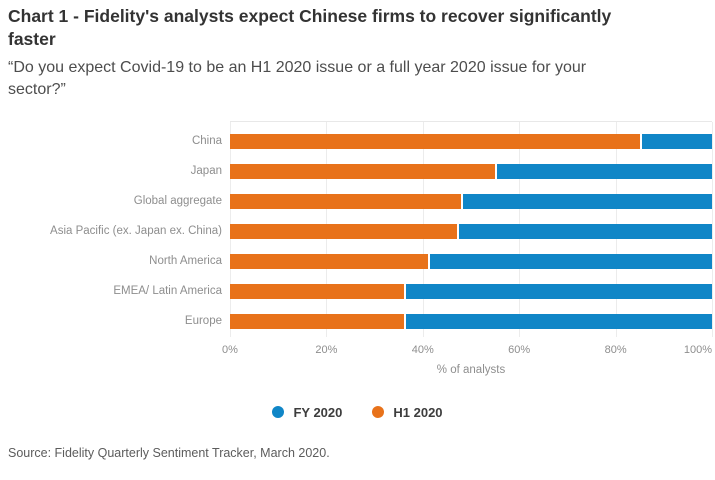 The image size is (715, 480). What do you see at coordinates (519, 350) in the screenshot?
I see `x-tick-label: 60%` at bounding box center [519, 350].